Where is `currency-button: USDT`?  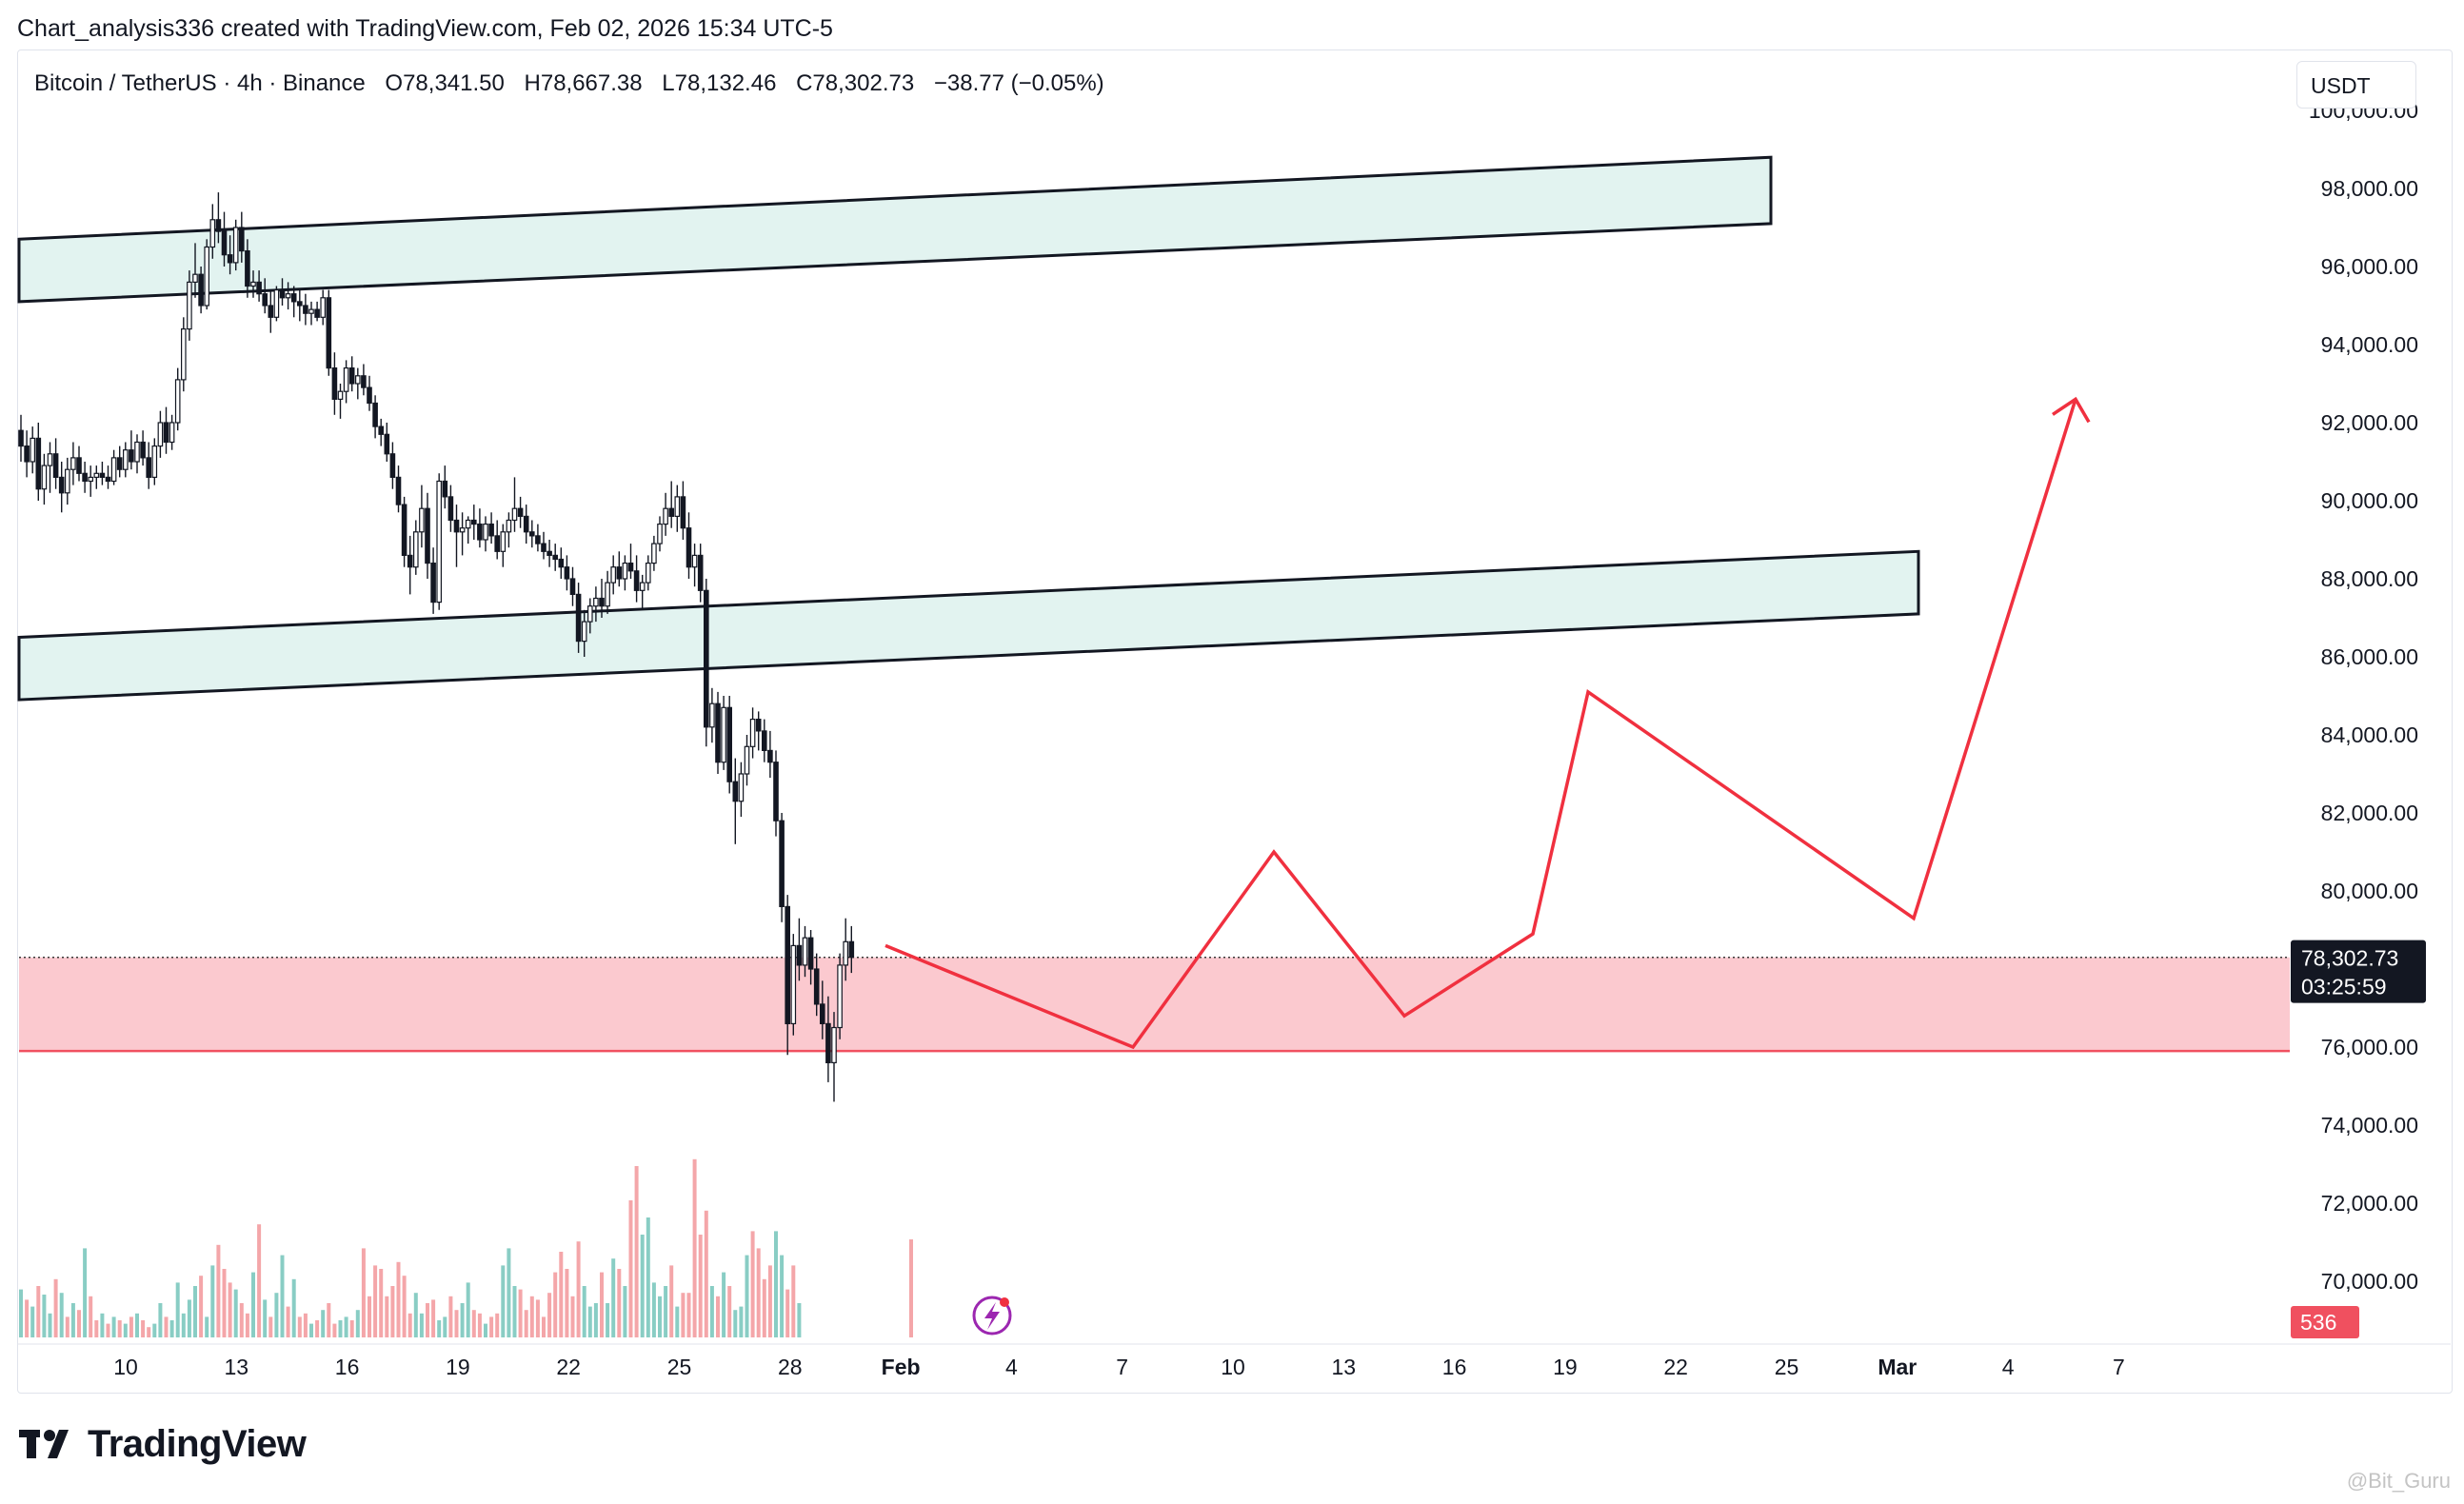 currency-button: USDT is located at coordinates (2356, 85).